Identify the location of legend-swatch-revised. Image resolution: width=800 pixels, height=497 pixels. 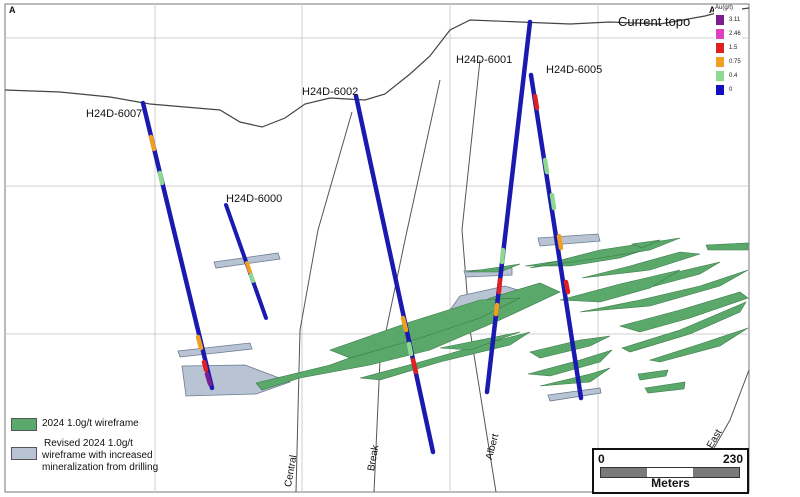
(24, 453).